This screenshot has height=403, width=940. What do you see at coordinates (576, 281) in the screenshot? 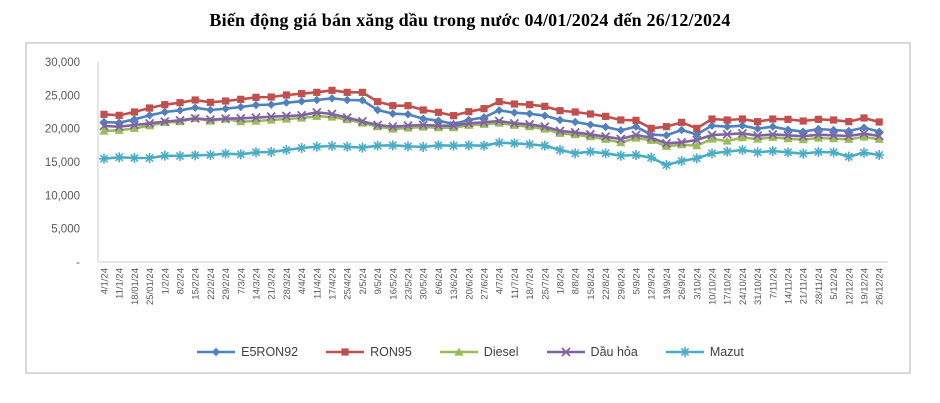
I see `x-tick-label: 8/8/24` at bounding box center [576, 281].